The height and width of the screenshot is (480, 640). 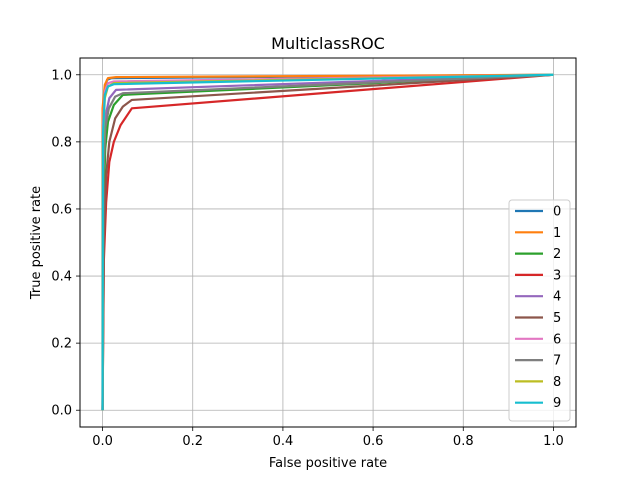 I want to click on x-tick-label: 0.4, so click(x=283, y=441).